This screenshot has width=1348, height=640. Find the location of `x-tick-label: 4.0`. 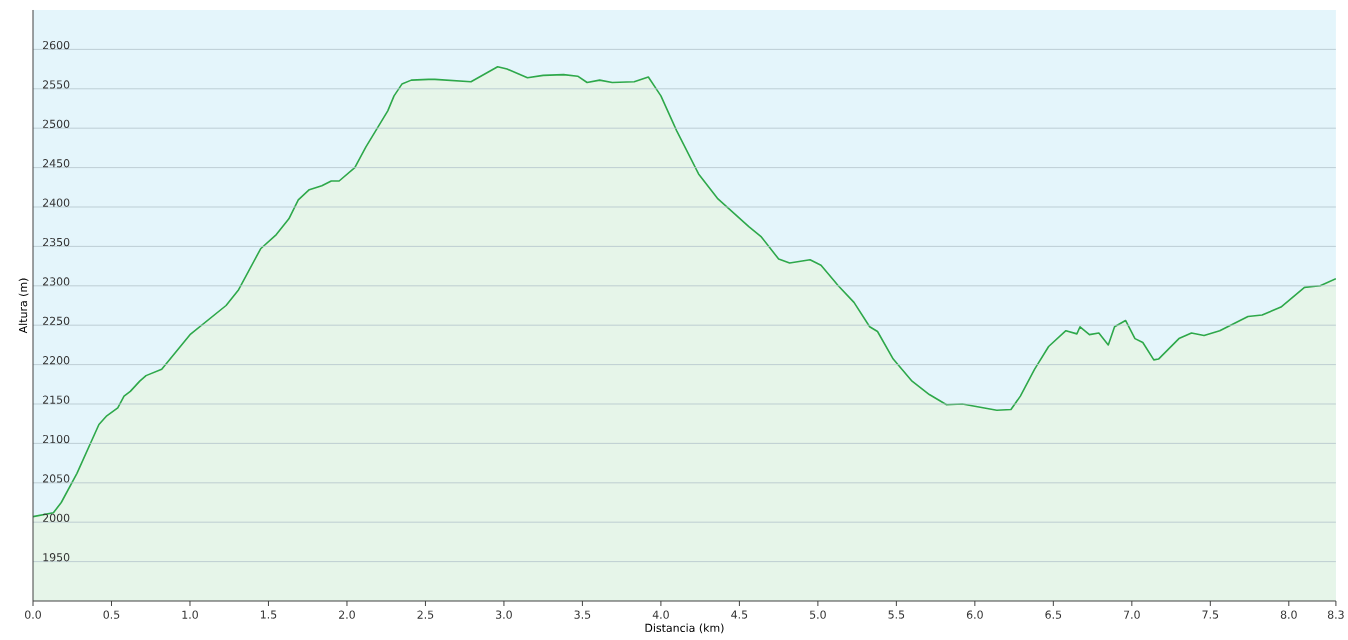

x-tick-label: 4.0 is located at coordinates (660, 614).